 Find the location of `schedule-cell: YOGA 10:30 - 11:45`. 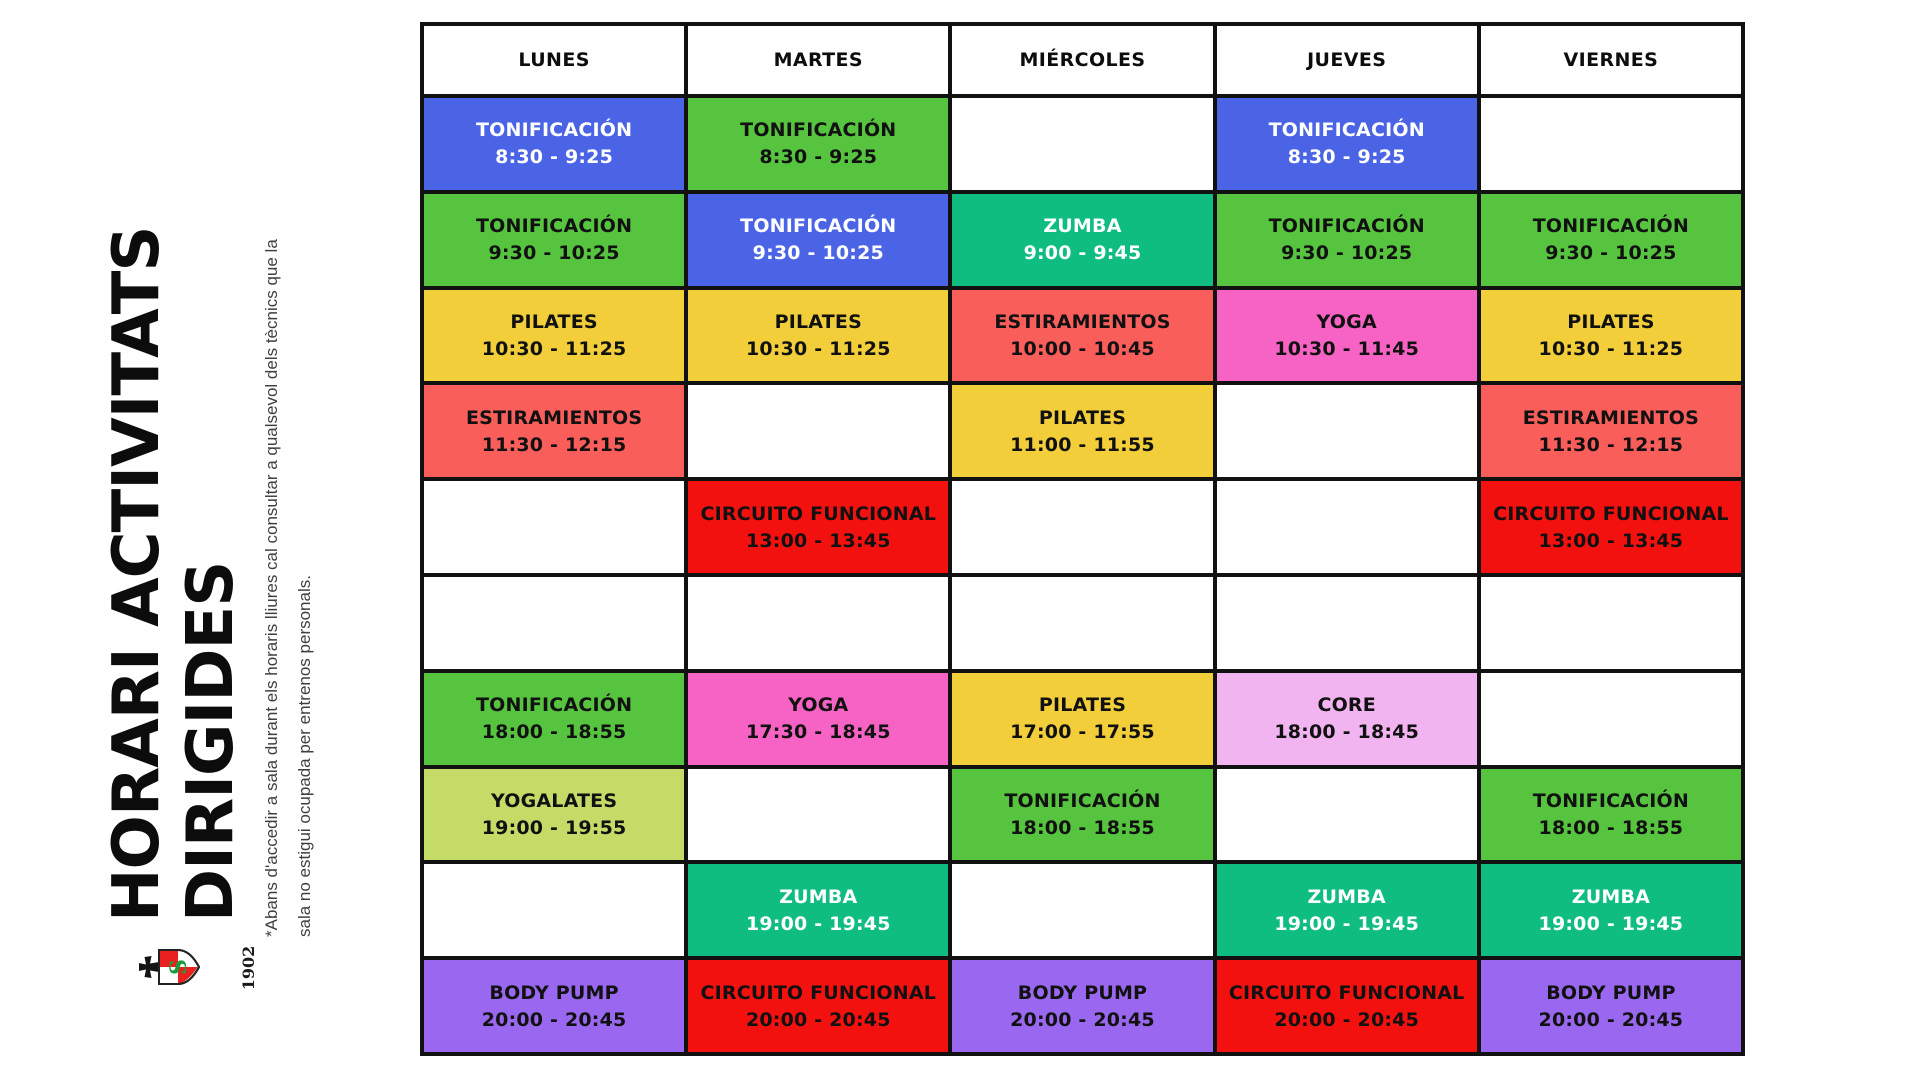

schedule-cell: YOGA 10:30 - 11:45 is located at coordinates (1346, 335).